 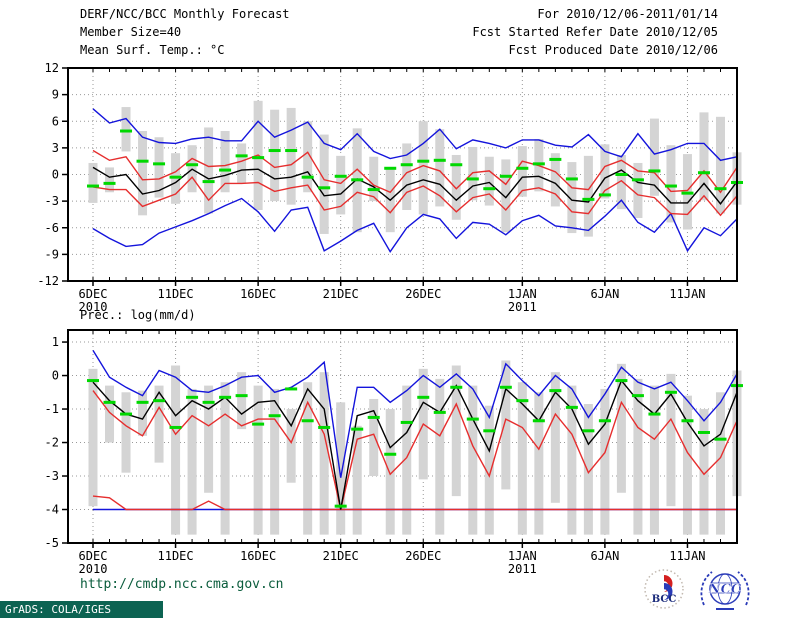 What do you see at coordinates (415, 135) in the screenshot?
I see `series-ensemble-max` at bounding box center [415, 135].